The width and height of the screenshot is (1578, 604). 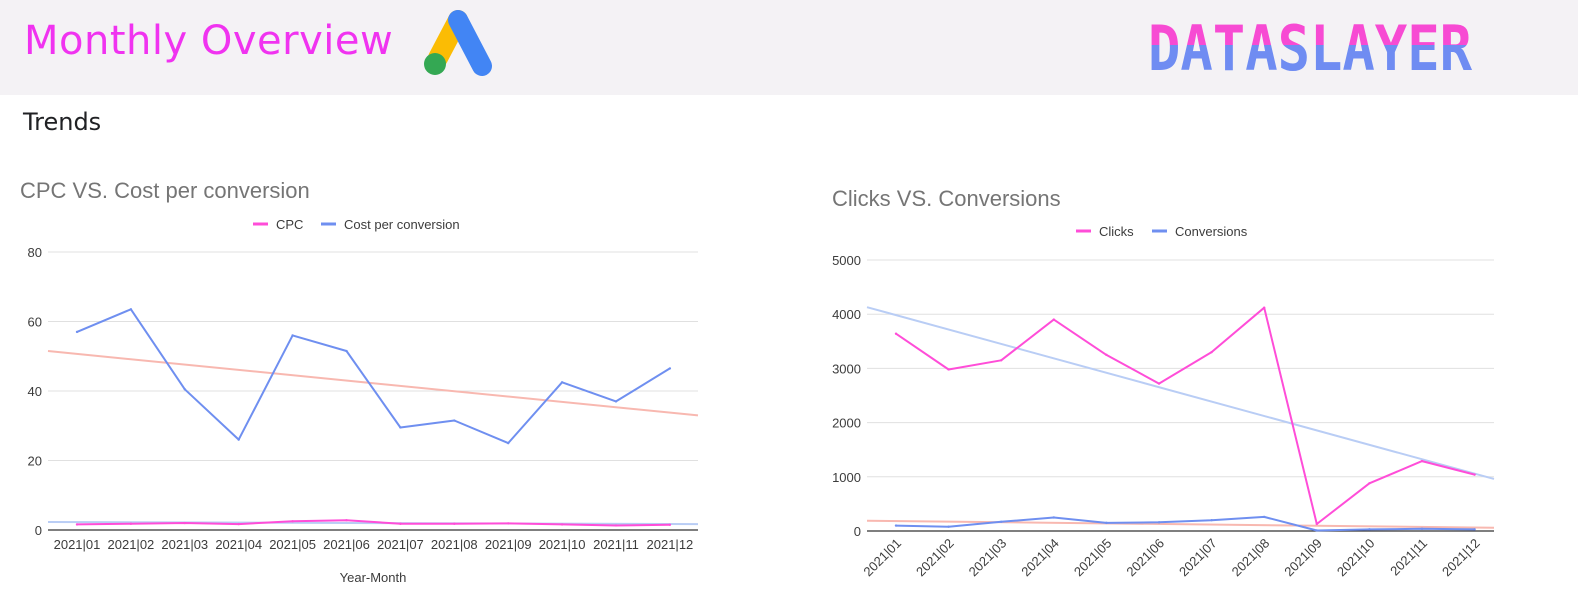 I want to click on y-tick-label: 60, so click(x=35, y=322).